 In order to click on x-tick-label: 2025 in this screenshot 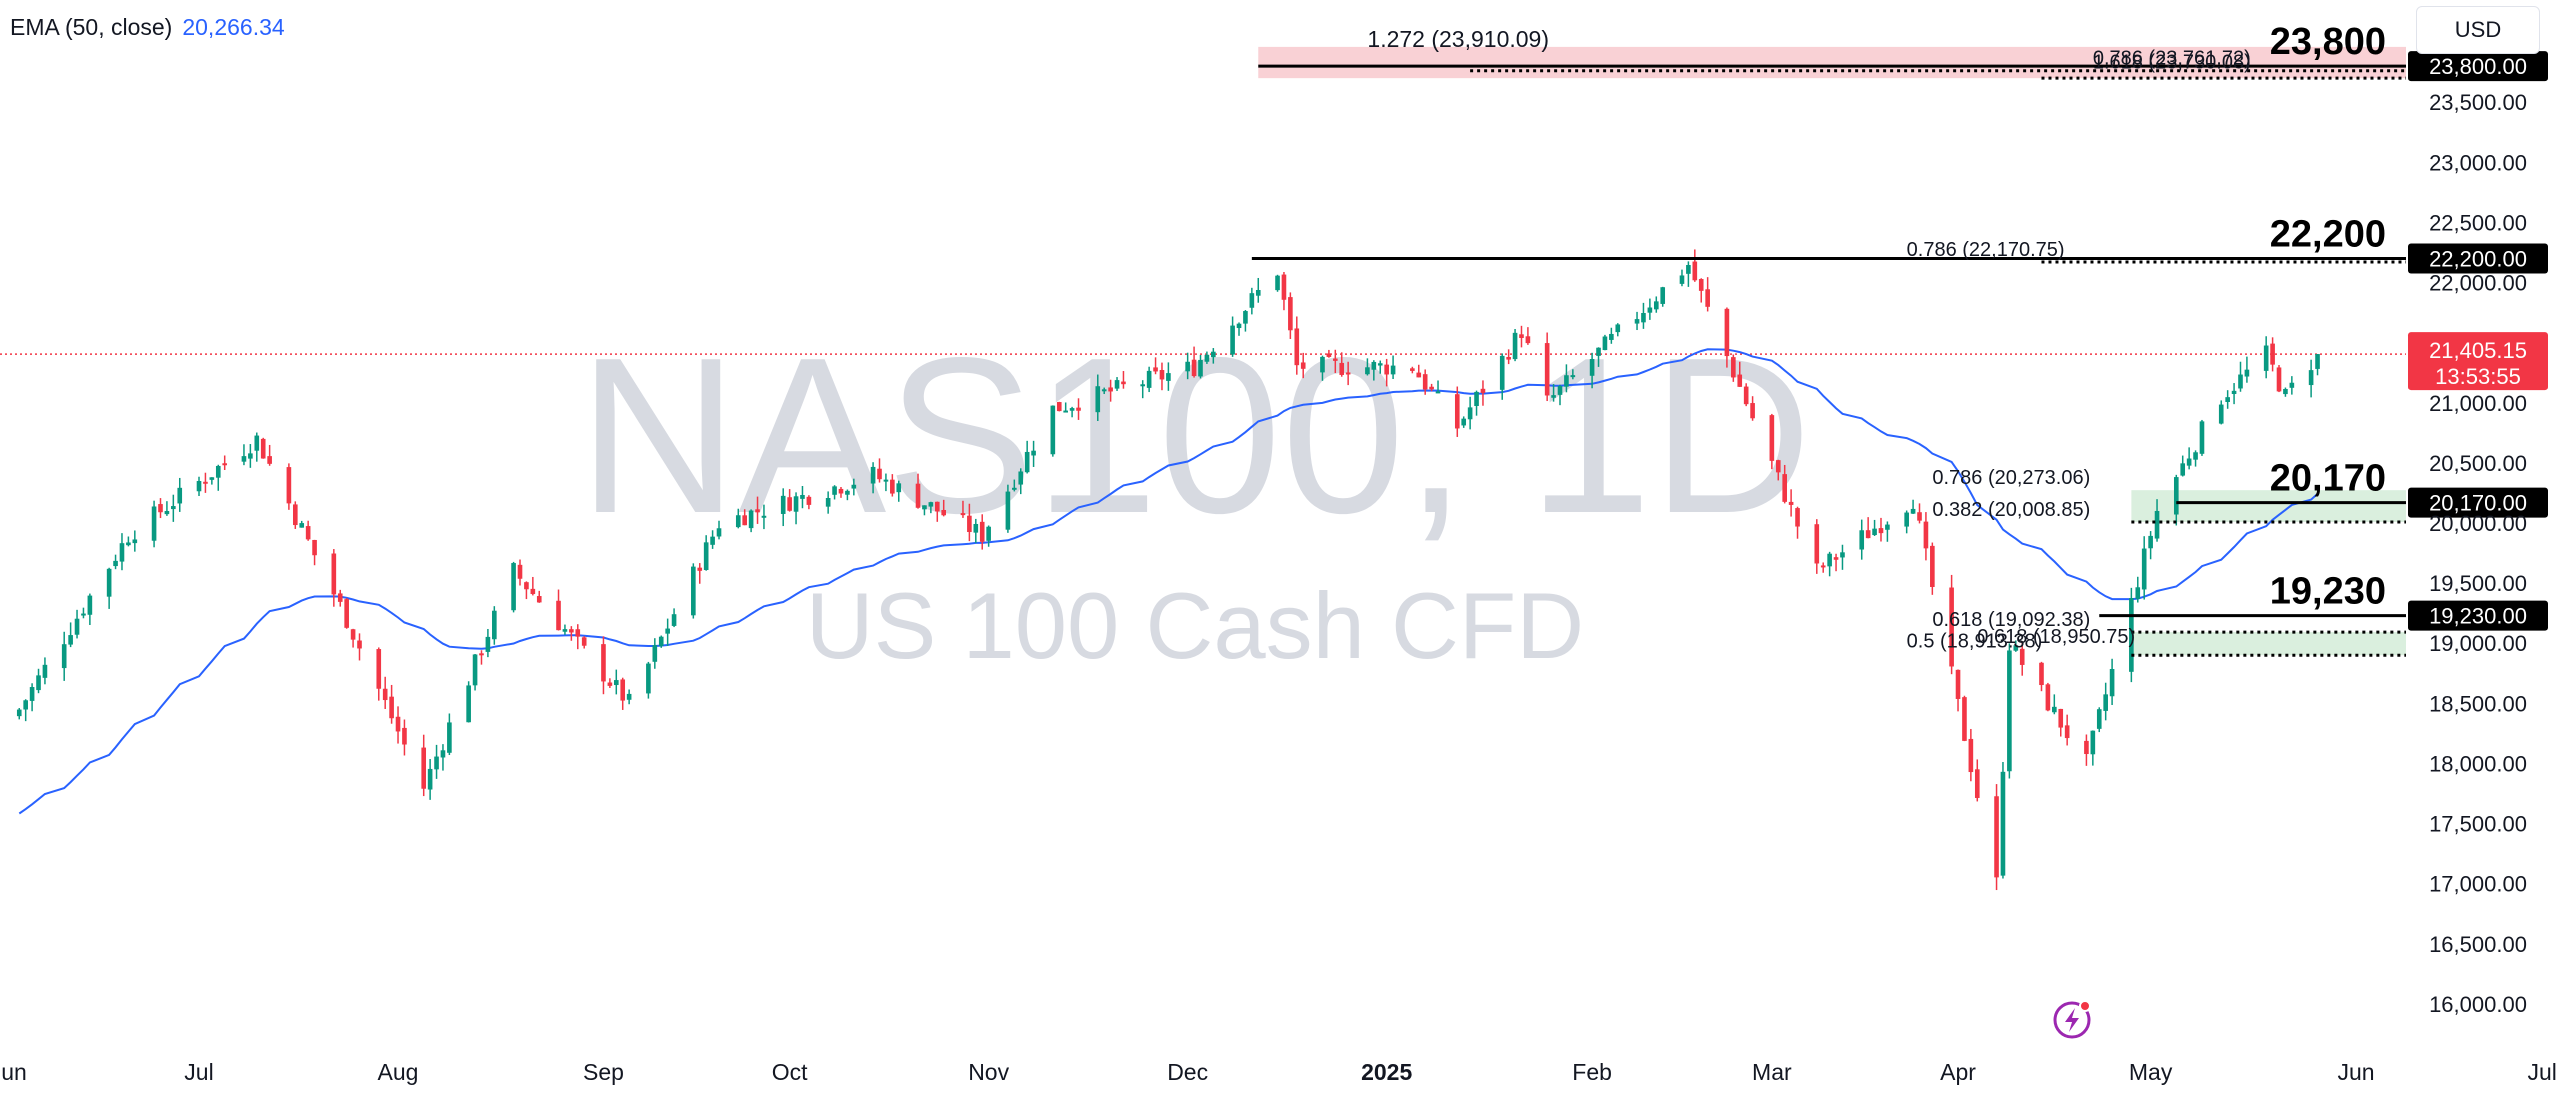, I will do `click(1386, 1072)`.